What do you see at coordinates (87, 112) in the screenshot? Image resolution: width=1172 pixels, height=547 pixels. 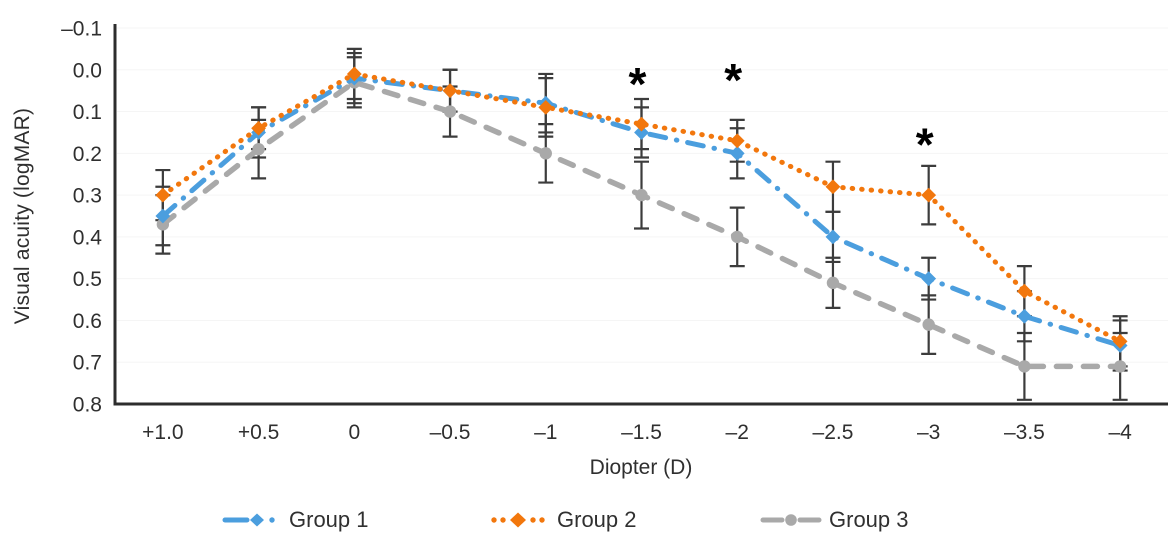 I see `y-tick-label: 0.1` at bounding box center [87, 112].